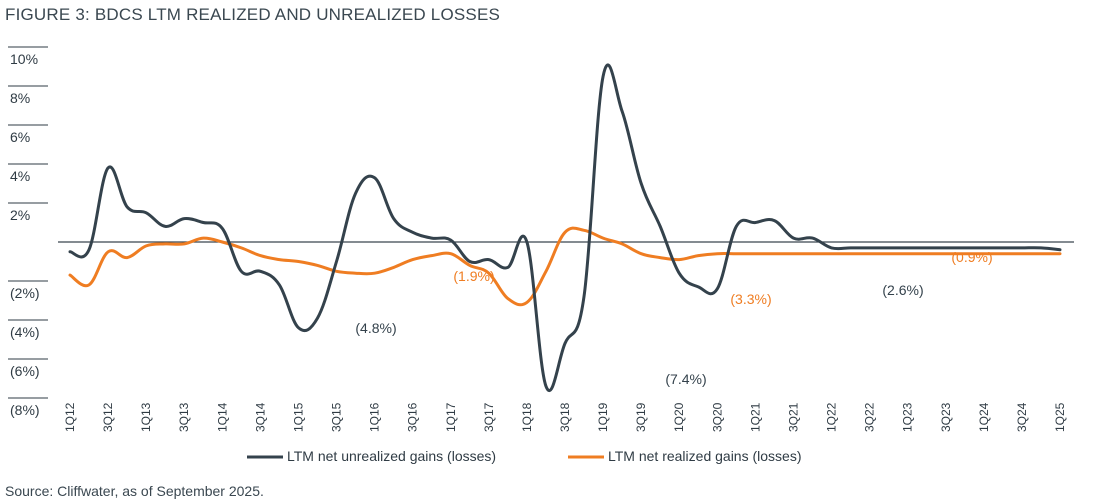 The width and height of the screenshot is (1111, 502). I want to click on x-tick-label: 3Q12, so click(108, 417).